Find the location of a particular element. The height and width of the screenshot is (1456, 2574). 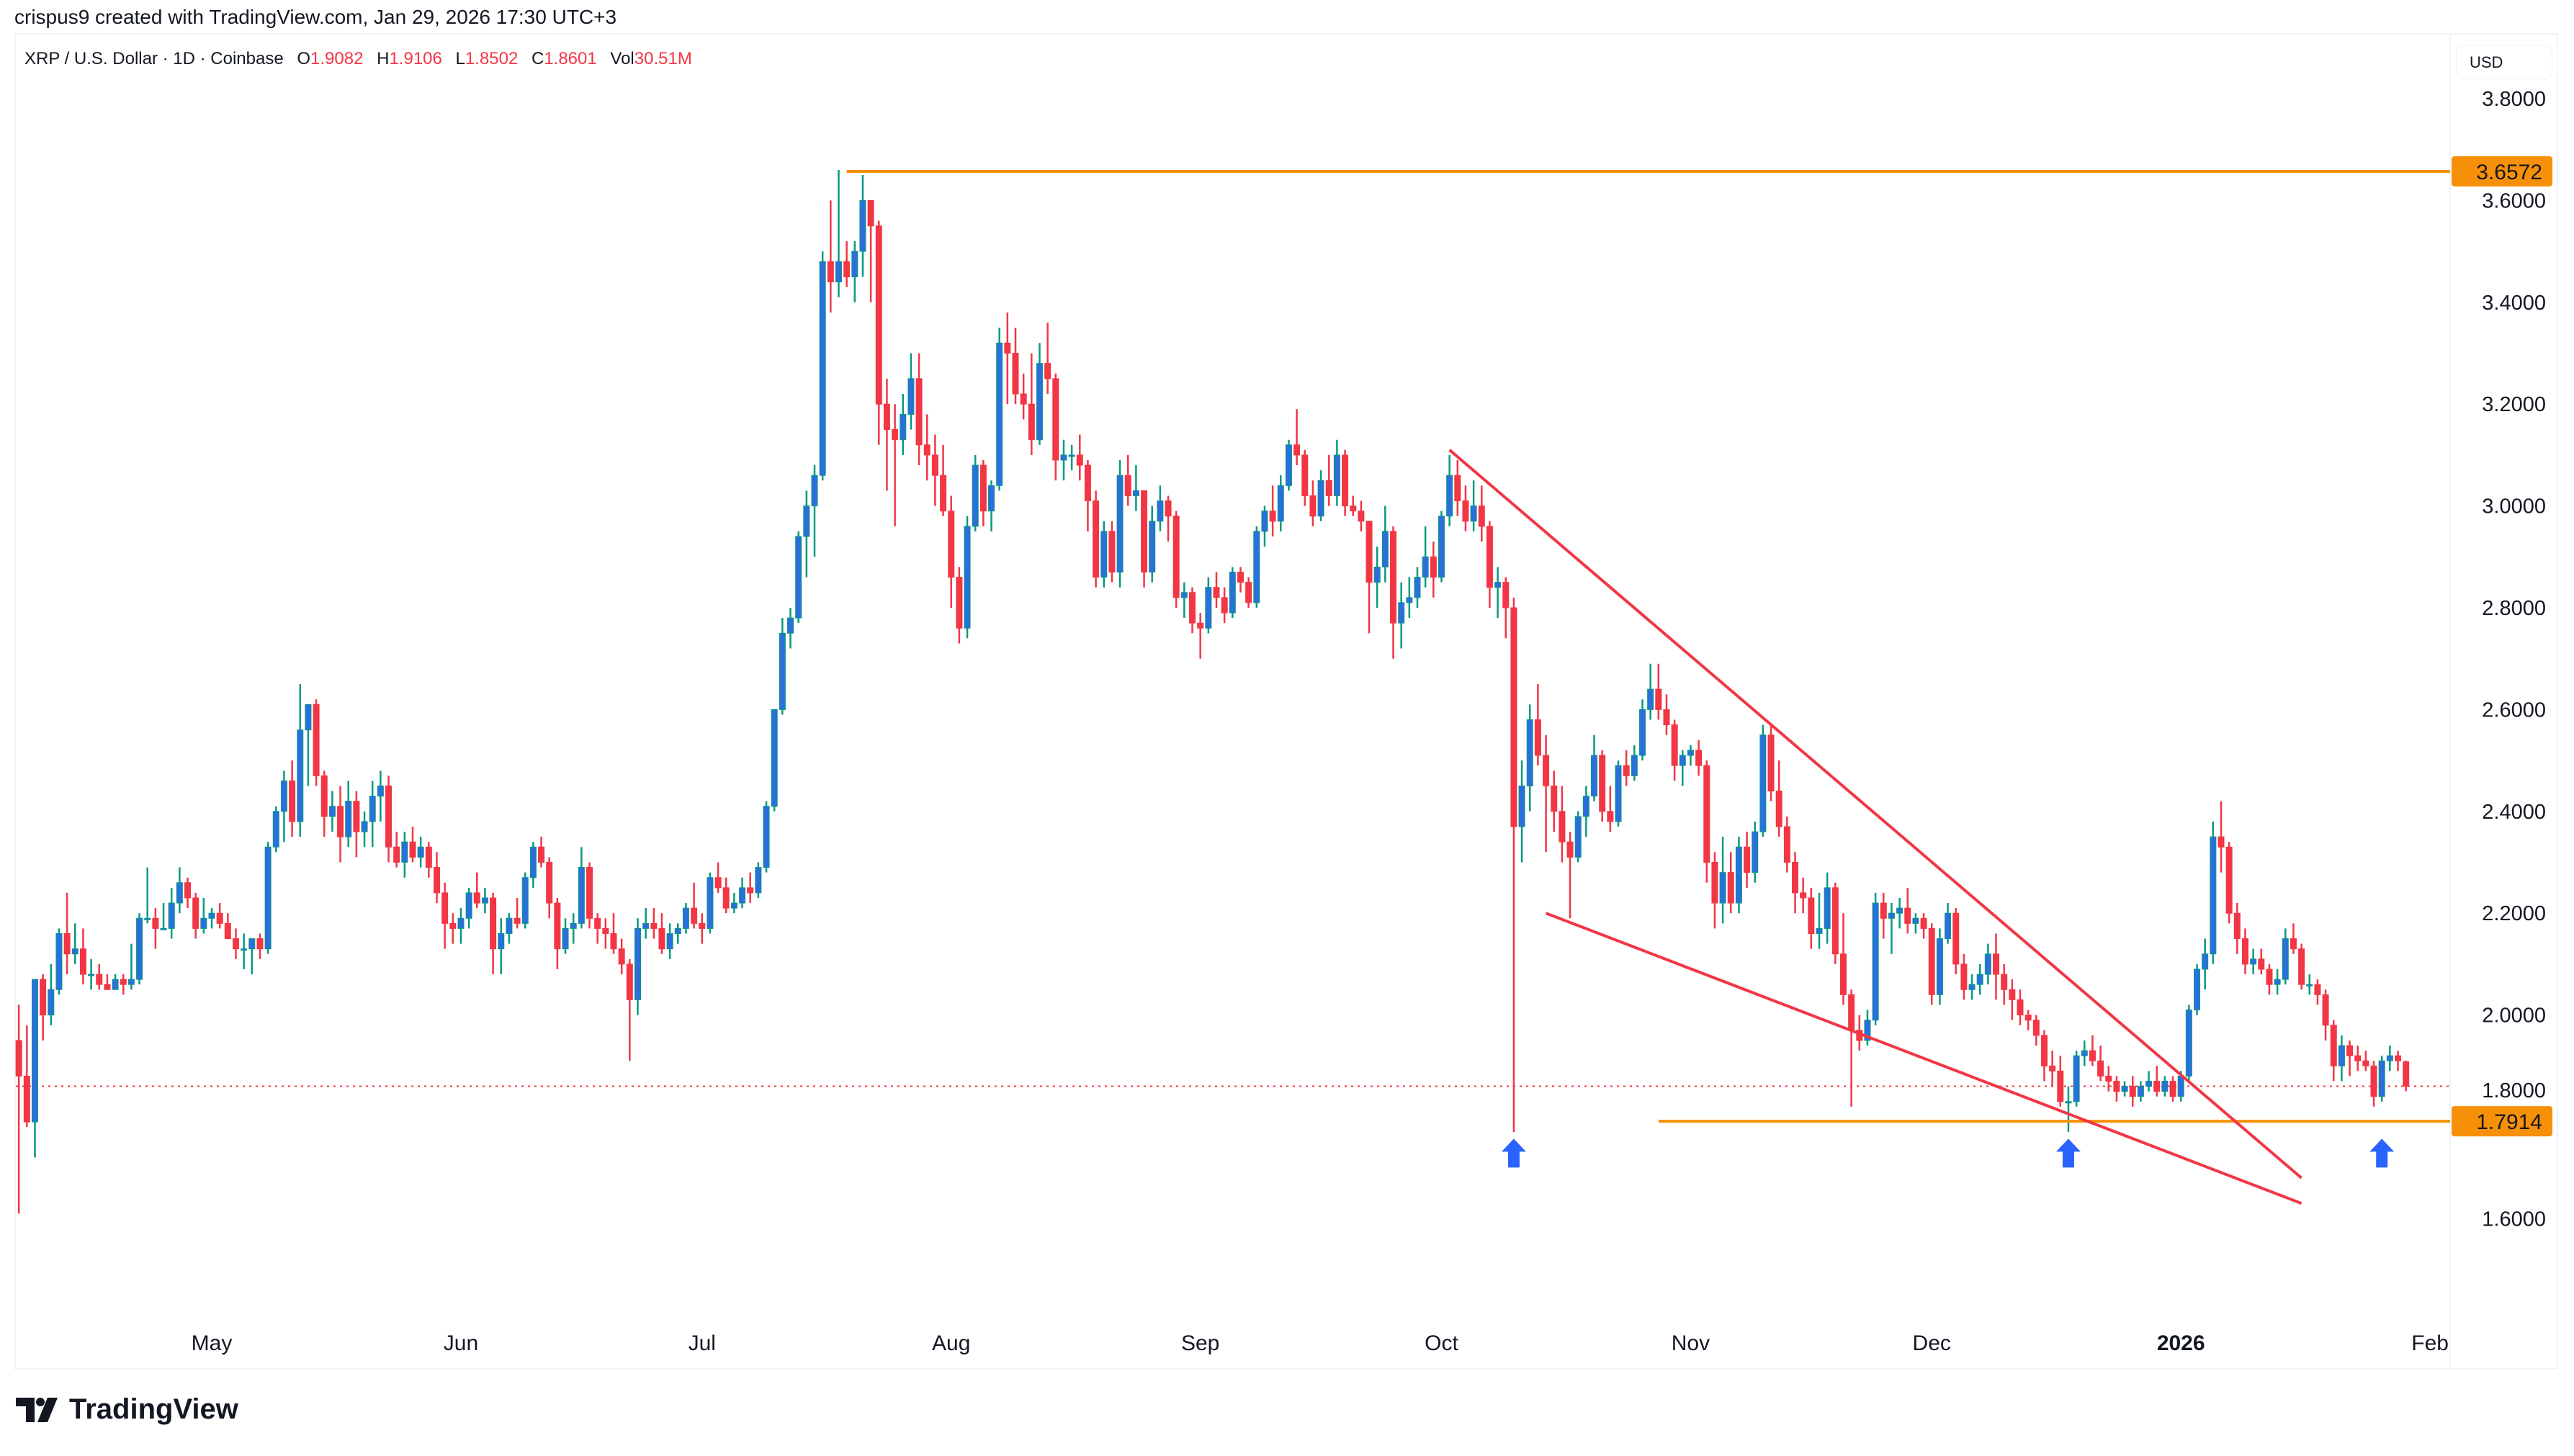

level-price-label: 1.7914 is located at coordinates (2509, 1122).